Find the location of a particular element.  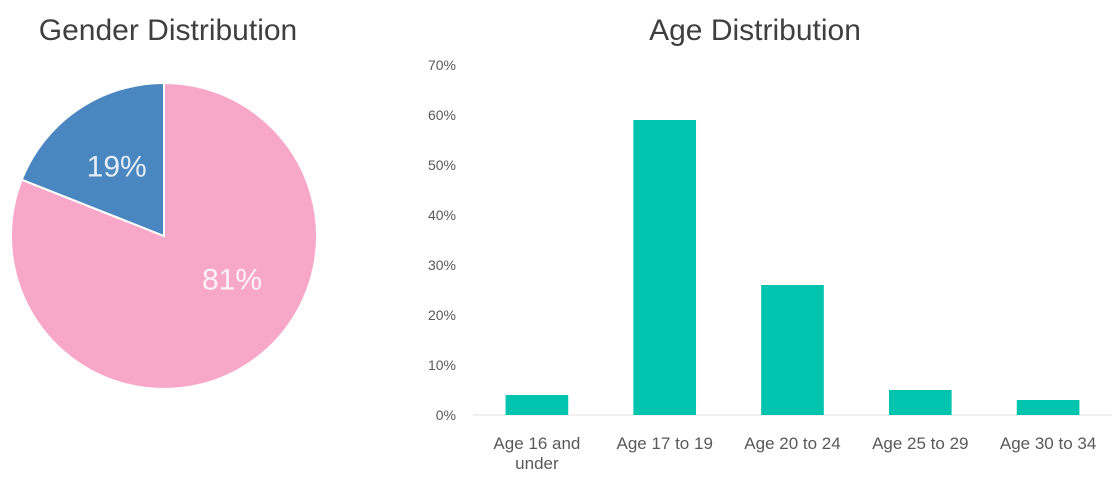

y-tick-label: 70% is located at coordinates (442, 65).